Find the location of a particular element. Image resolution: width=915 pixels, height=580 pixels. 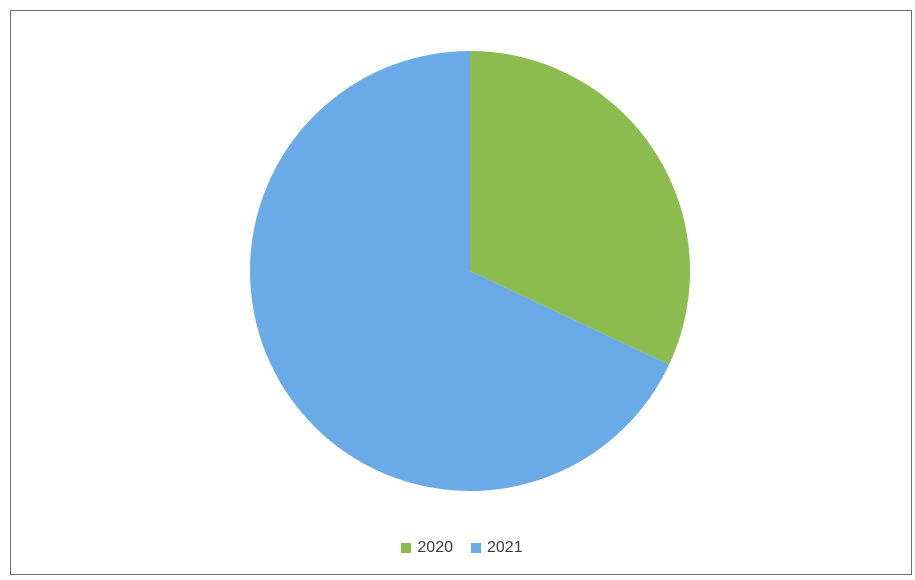

pie-slice-2020 is located at coordinates (580, 208).